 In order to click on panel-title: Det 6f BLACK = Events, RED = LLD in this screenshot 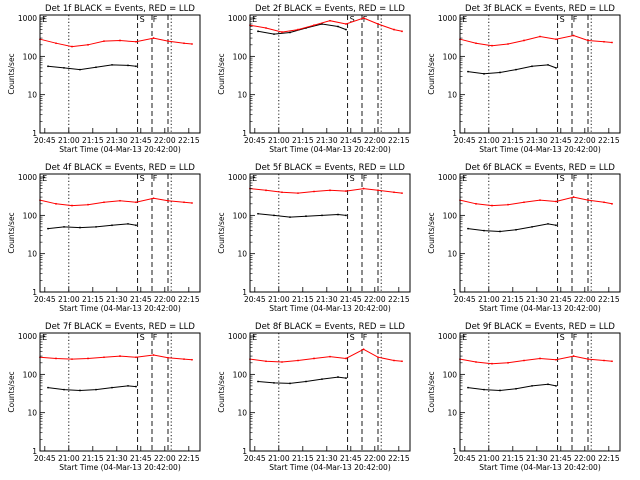, I will do `click(540, 168)`.